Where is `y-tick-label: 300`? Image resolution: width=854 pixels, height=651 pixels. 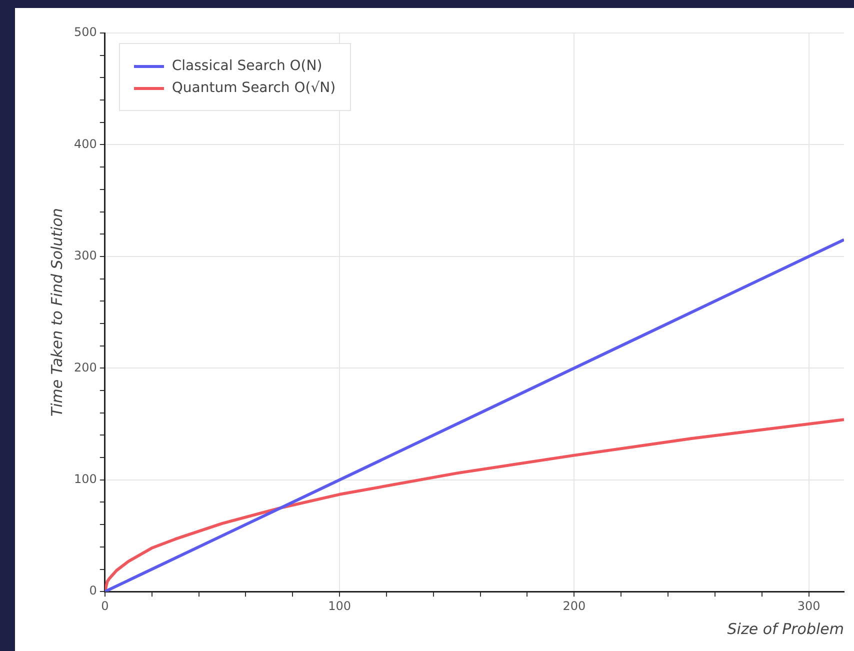 y-tick-label: 300 is located at coordinates (85, 255).